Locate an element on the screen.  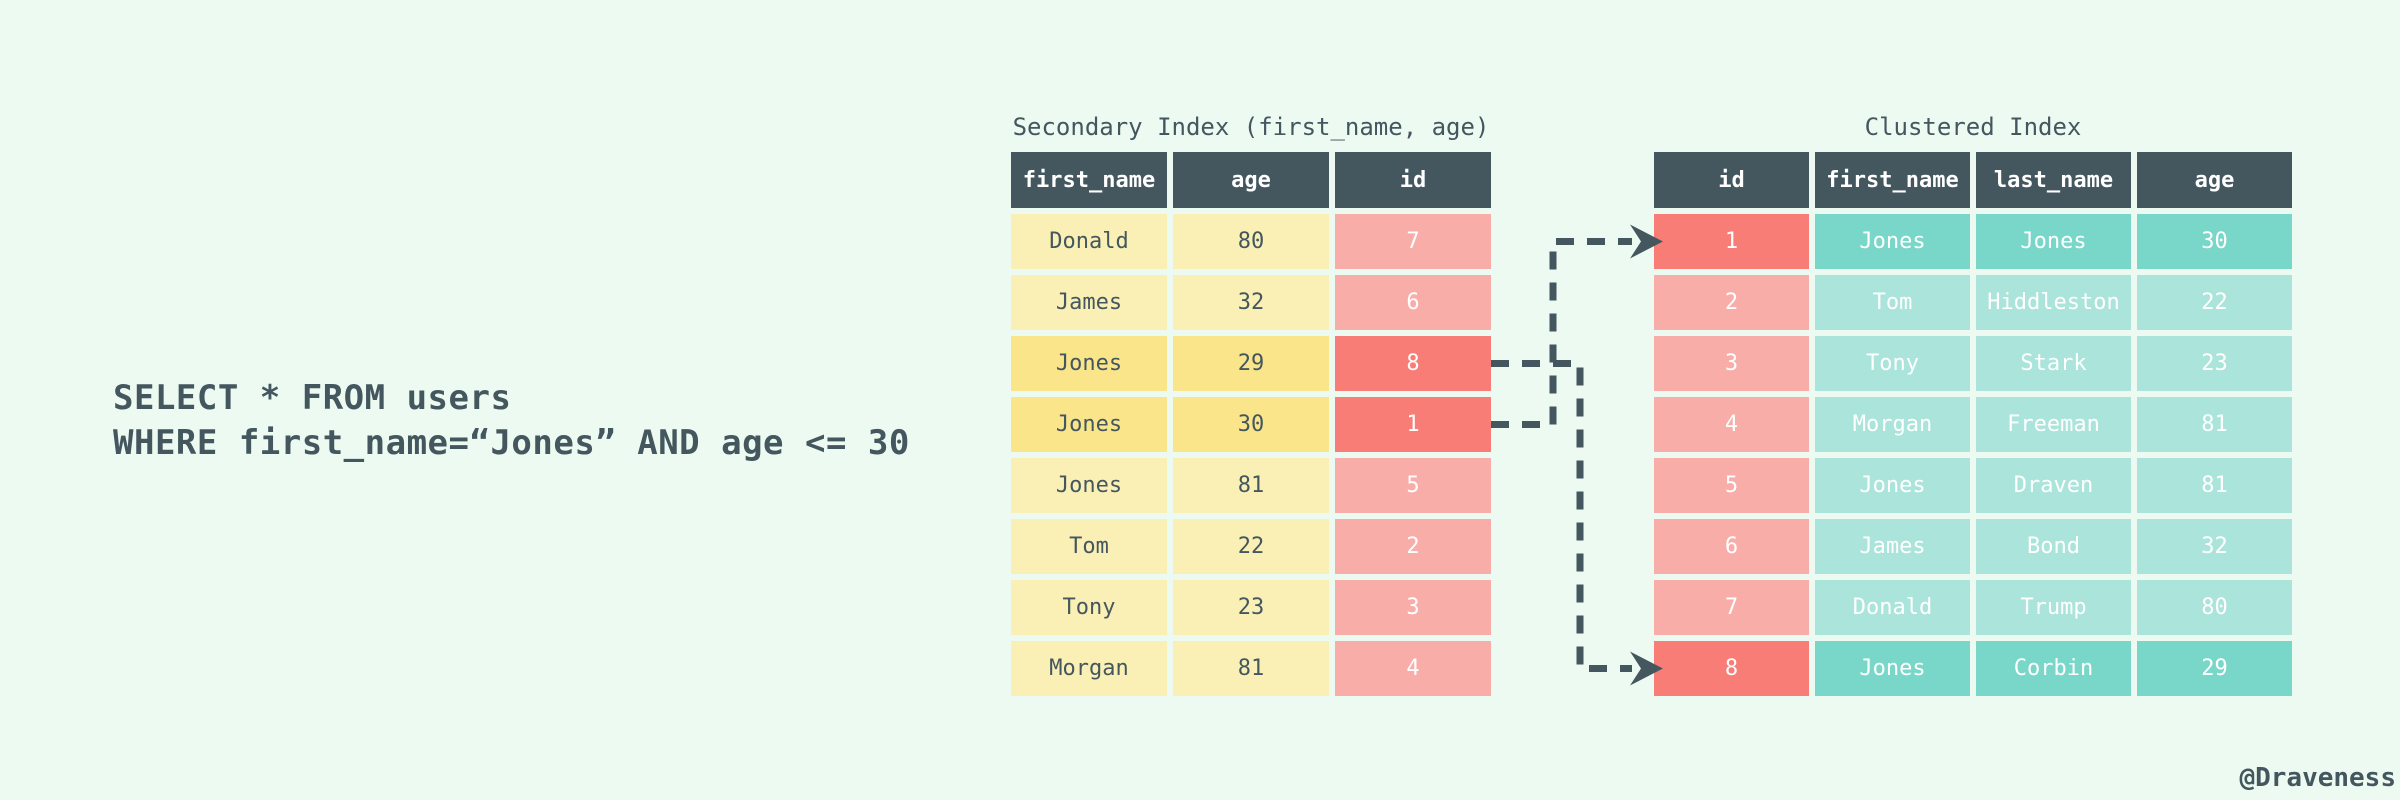
clustered-column-header-first_name: first_name is located at coordinates (1892, 180).